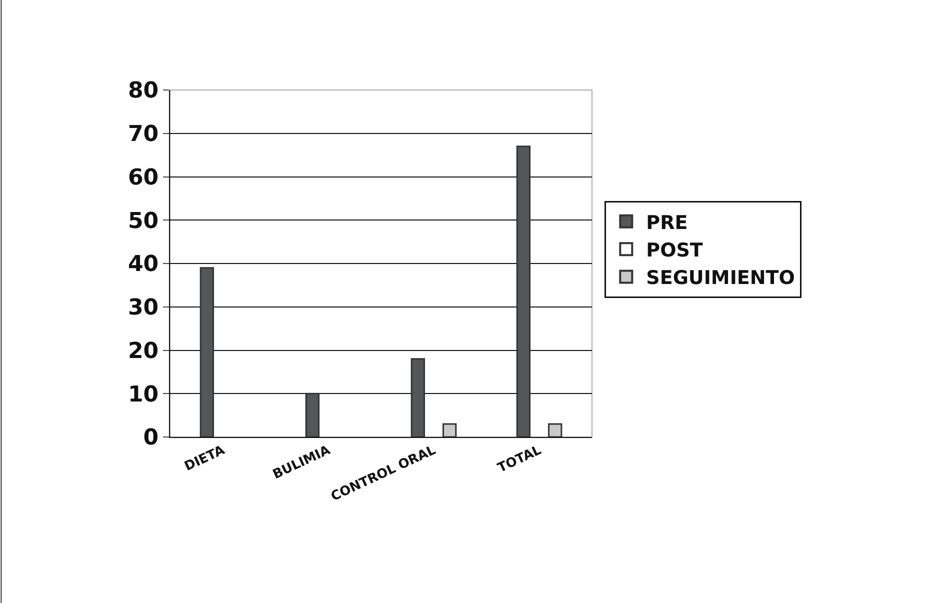 This screenshot has width=944, height=603. Describe the element at coordinates (143, 308) in the screenshot. I see `y-tick-label: 30` at that location.